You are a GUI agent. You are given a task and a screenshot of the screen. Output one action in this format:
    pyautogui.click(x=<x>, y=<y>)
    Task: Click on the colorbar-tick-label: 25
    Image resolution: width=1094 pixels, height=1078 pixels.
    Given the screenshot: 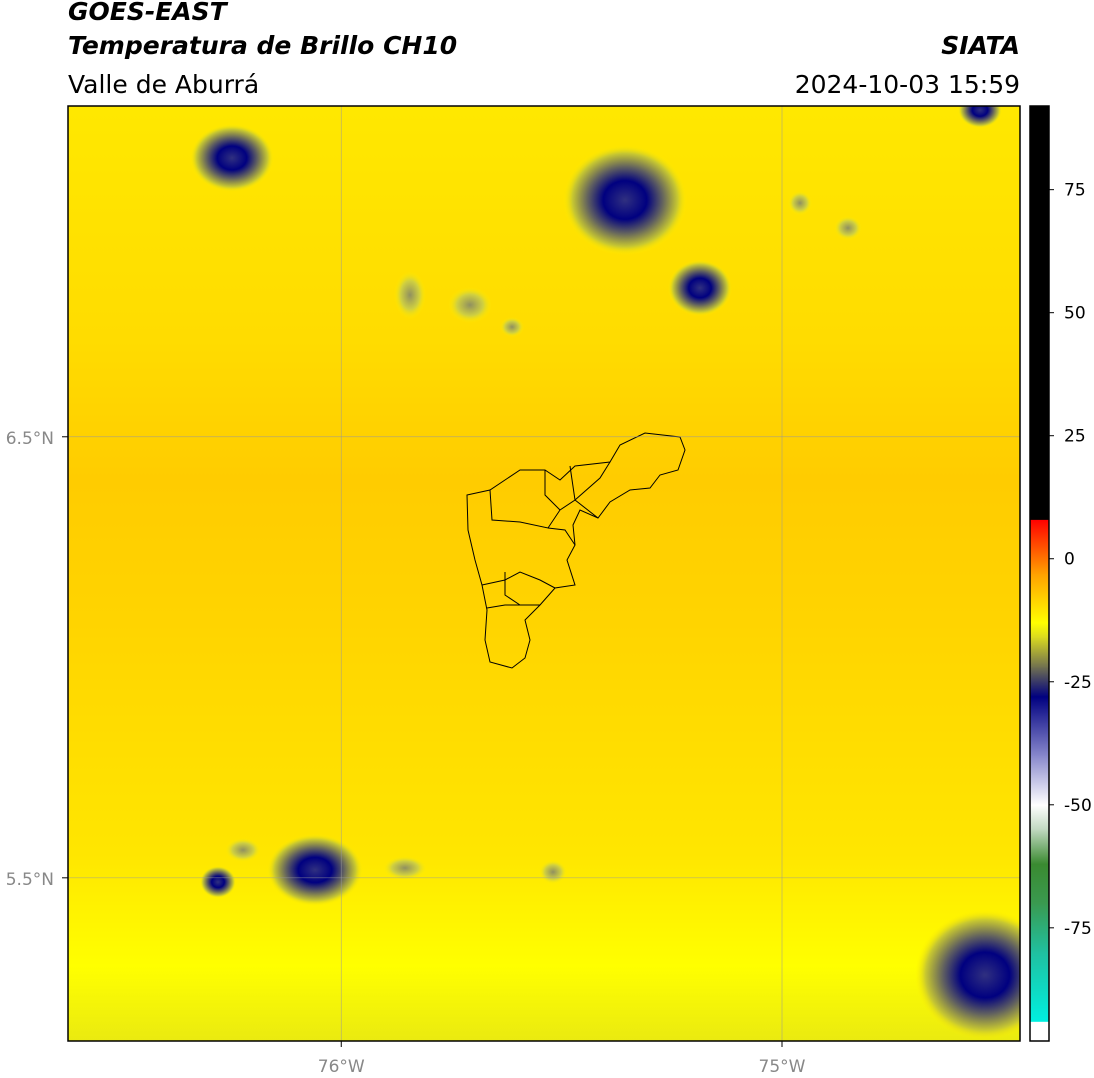 What is the action you would take?
    pyautogui.click(x=1075, y=437)
    